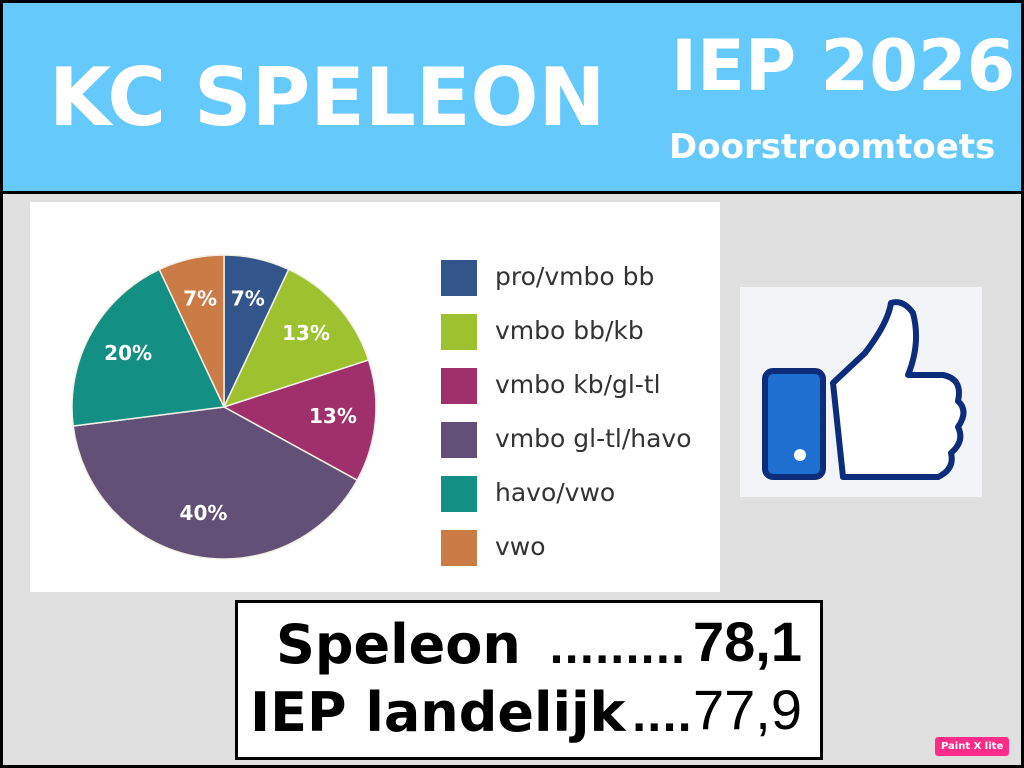  I want to click on legend-label: havo/vwo, so click(555, 492).